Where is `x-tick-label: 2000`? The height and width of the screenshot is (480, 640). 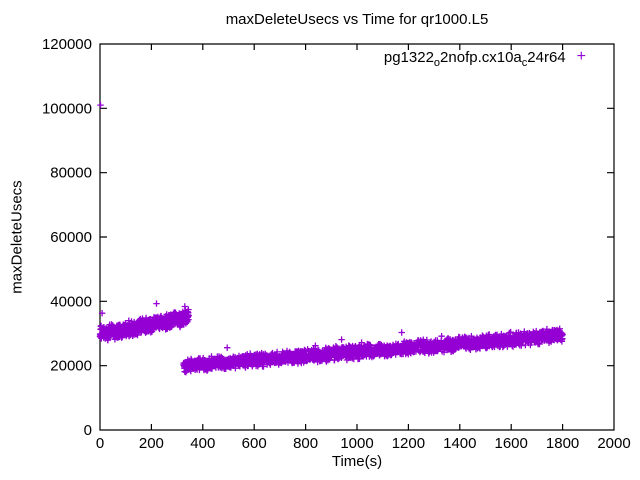
x-tick-label: 2000 is located at coordinates (613, 443).